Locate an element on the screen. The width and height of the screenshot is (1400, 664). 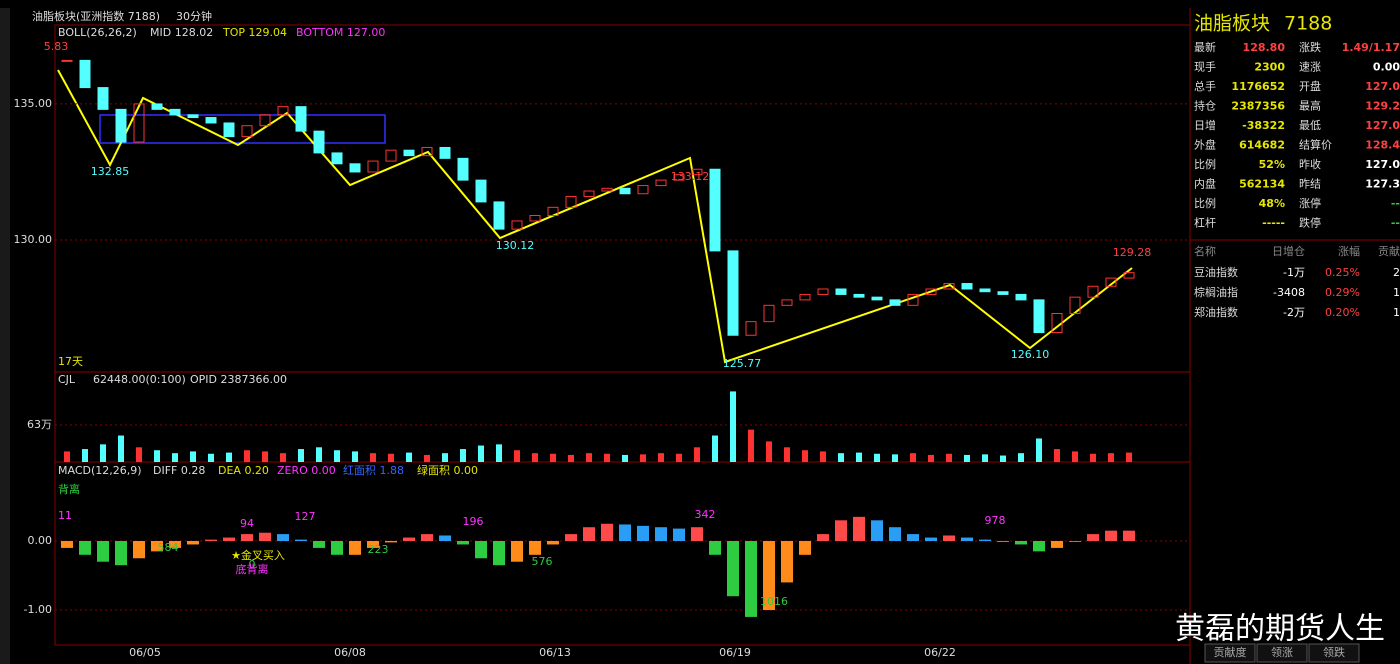
period-selector: 30分钟 is located at coordinates (194, 16).